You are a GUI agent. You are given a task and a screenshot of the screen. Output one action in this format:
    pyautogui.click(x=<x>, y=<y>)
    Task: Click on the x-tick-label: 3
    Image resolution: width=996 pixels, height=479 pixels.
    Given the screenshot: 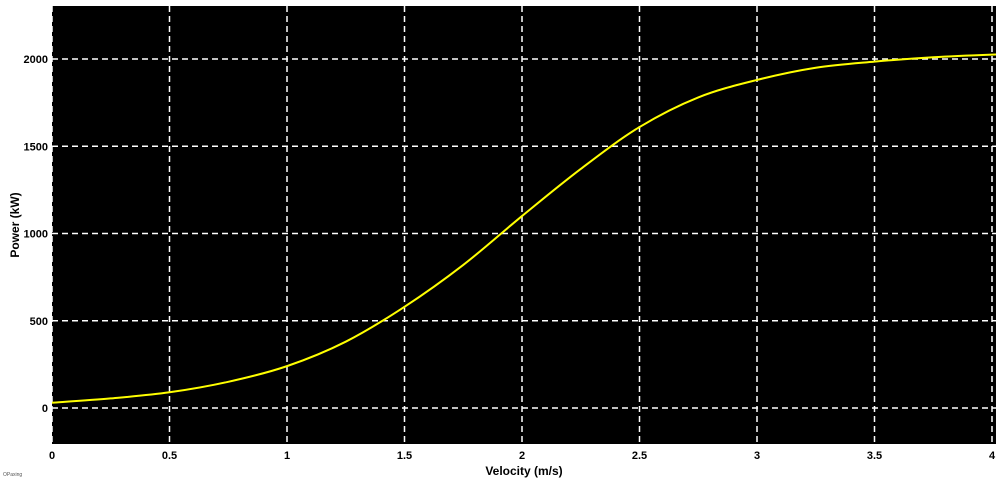 What is the action you would take?
    pyautogui.click(x=757, y=456)
    